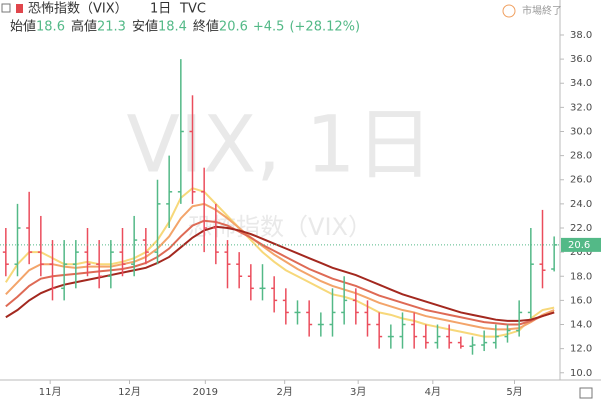 This screenshot has height=400, width=601. Describe the element at coordinates (581, 228) in the screenshot. I see `y-tick-label: 22.0` at that location.